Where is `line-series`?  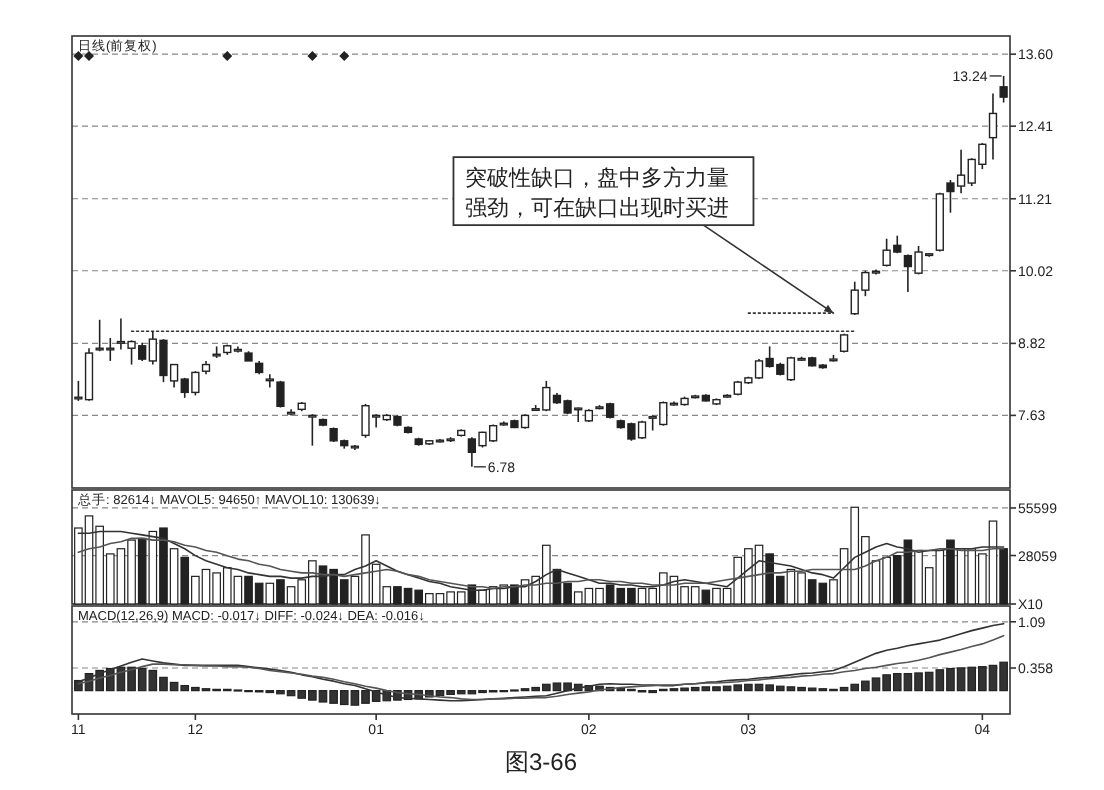
line-series is located at coordinates (541, 667).